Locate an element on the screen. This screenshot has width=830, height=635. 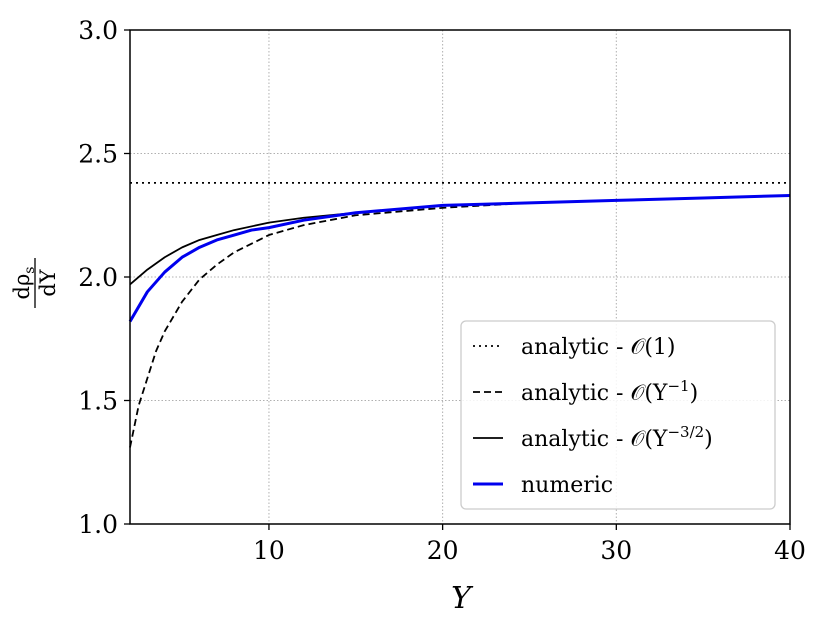
y-tick-label: 1.0 is located at coordinates (98, 524).